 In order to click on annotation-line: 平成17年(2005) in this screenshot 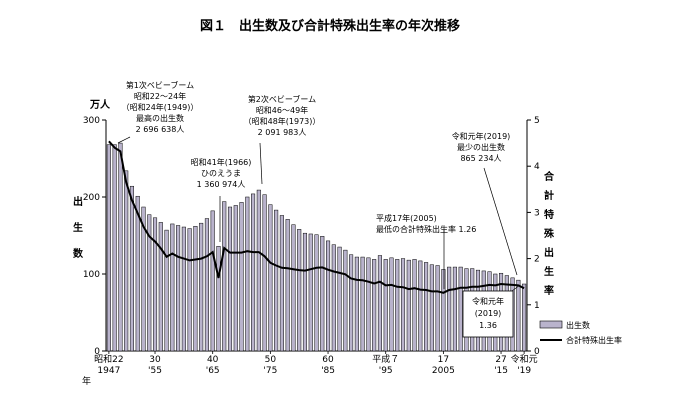, I will do `click(406, 218)`.